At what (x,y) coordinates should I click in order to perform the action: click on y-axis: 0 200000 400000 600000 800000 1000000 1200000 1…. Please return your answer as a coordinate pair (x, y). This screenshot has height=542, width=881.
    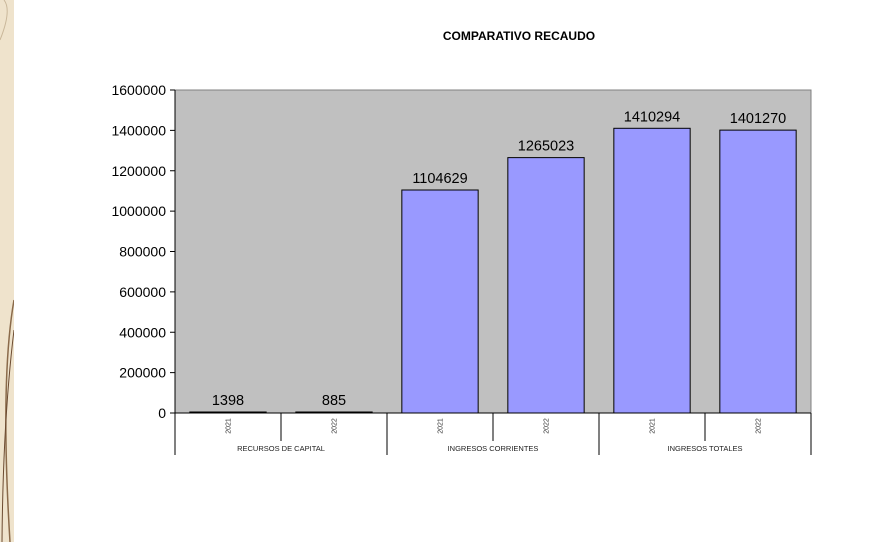
    Looking at the image, I should click on (143, 251).